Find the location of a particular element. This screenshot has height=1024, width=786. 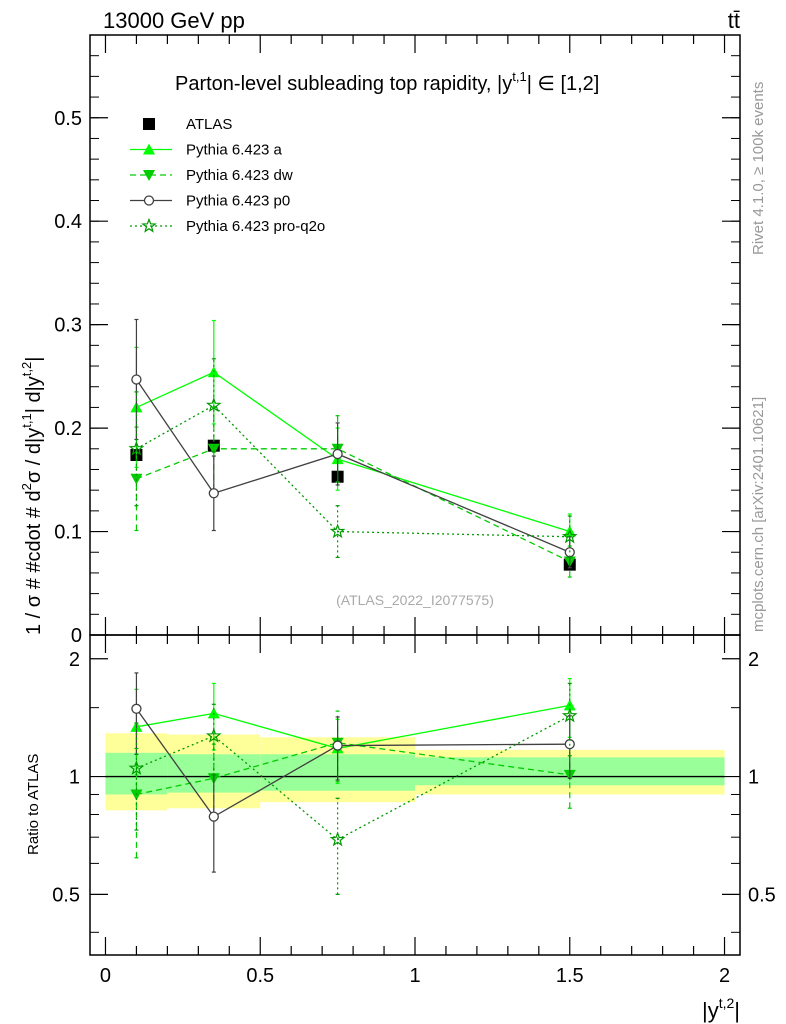

main-line-p0 is located at coordinates (353, 466).